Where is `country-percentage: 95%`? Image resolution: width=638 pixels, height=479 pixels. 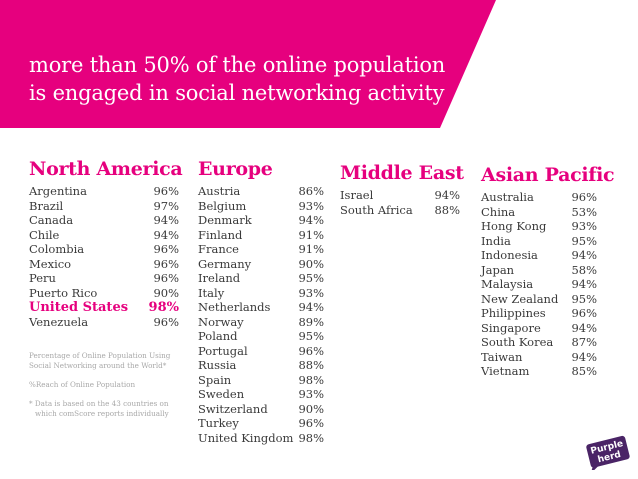
country-percentage: 95% is located at coordinates (311, 278).